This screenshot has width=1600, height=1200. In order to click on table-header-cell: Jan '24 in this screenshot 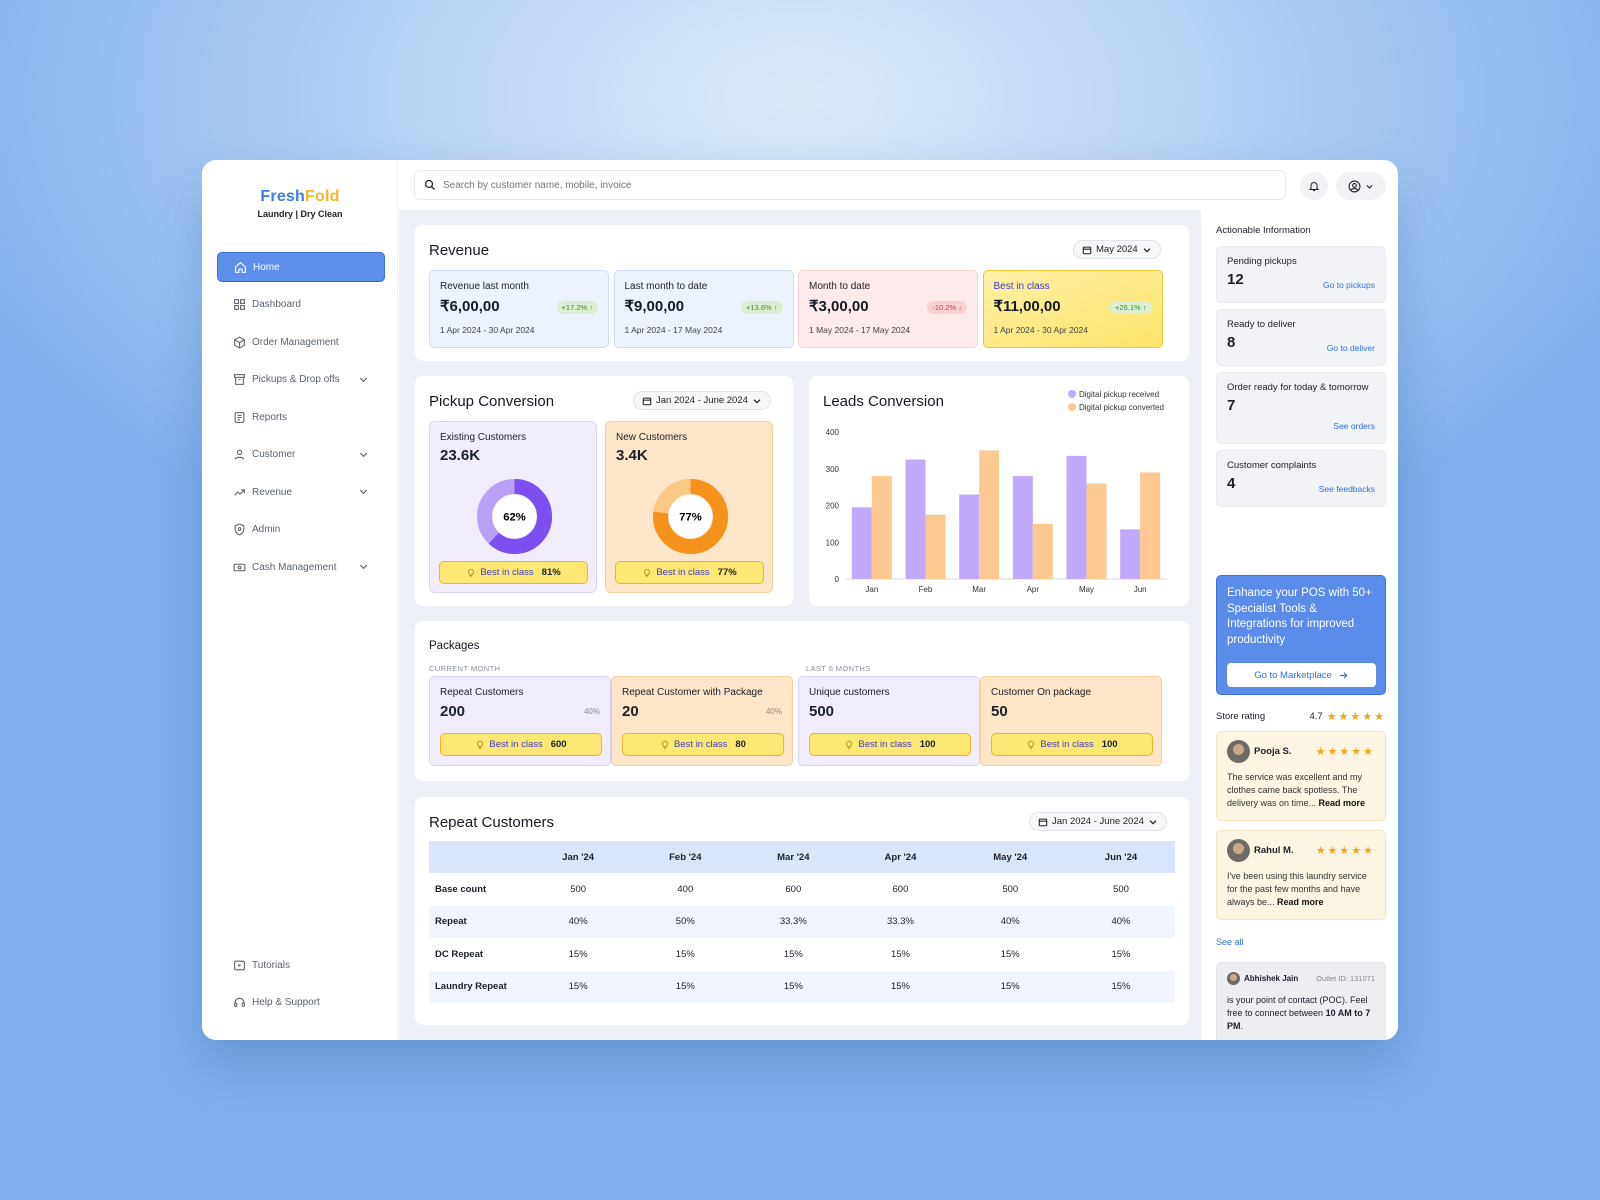, I will do `click(578, 857)`.